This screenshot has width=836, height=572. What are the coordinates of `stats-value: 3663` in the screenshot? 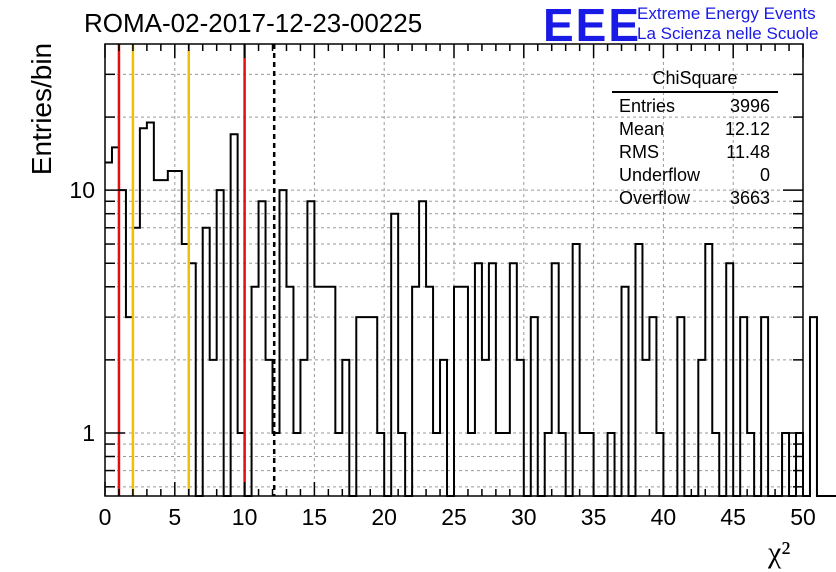 It's located at (749, 198).